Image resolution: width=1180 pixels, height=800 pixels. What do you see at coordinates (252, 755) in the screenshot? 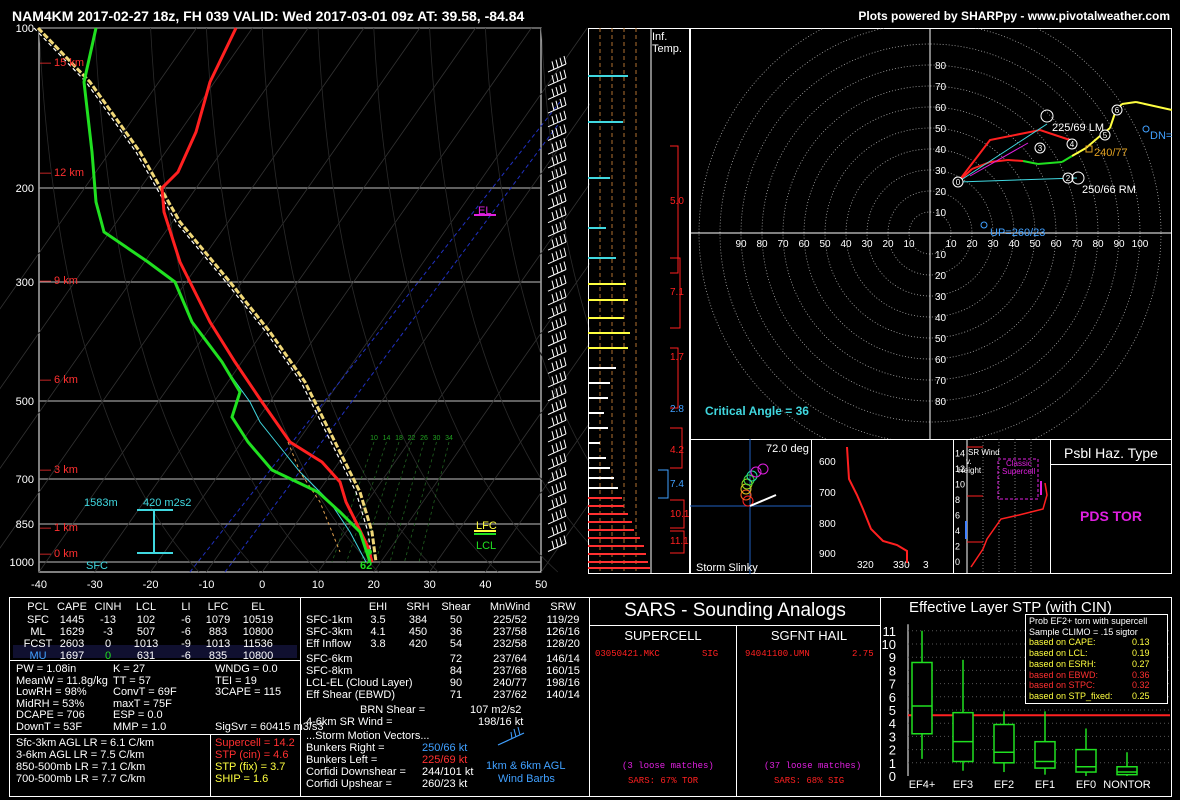
I see `composite-index: STP (cin) = 4.6` at bounding box center [252, 755].